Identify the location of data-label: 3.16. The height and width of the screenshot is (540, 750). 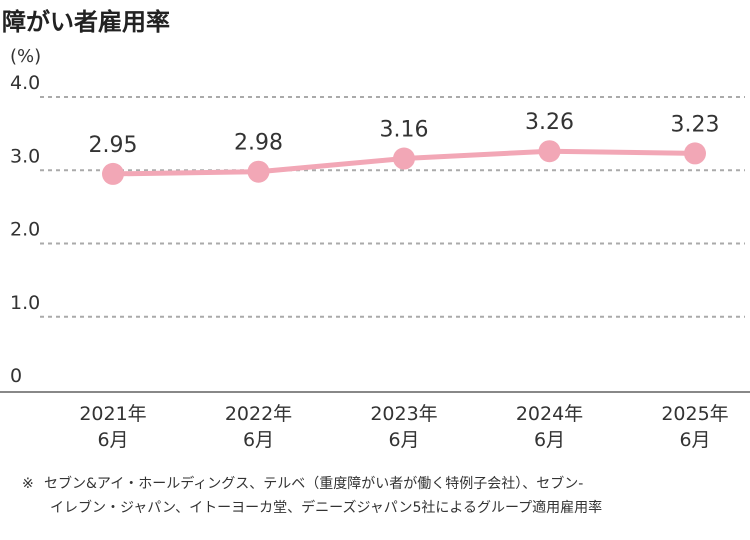
(404, 130).